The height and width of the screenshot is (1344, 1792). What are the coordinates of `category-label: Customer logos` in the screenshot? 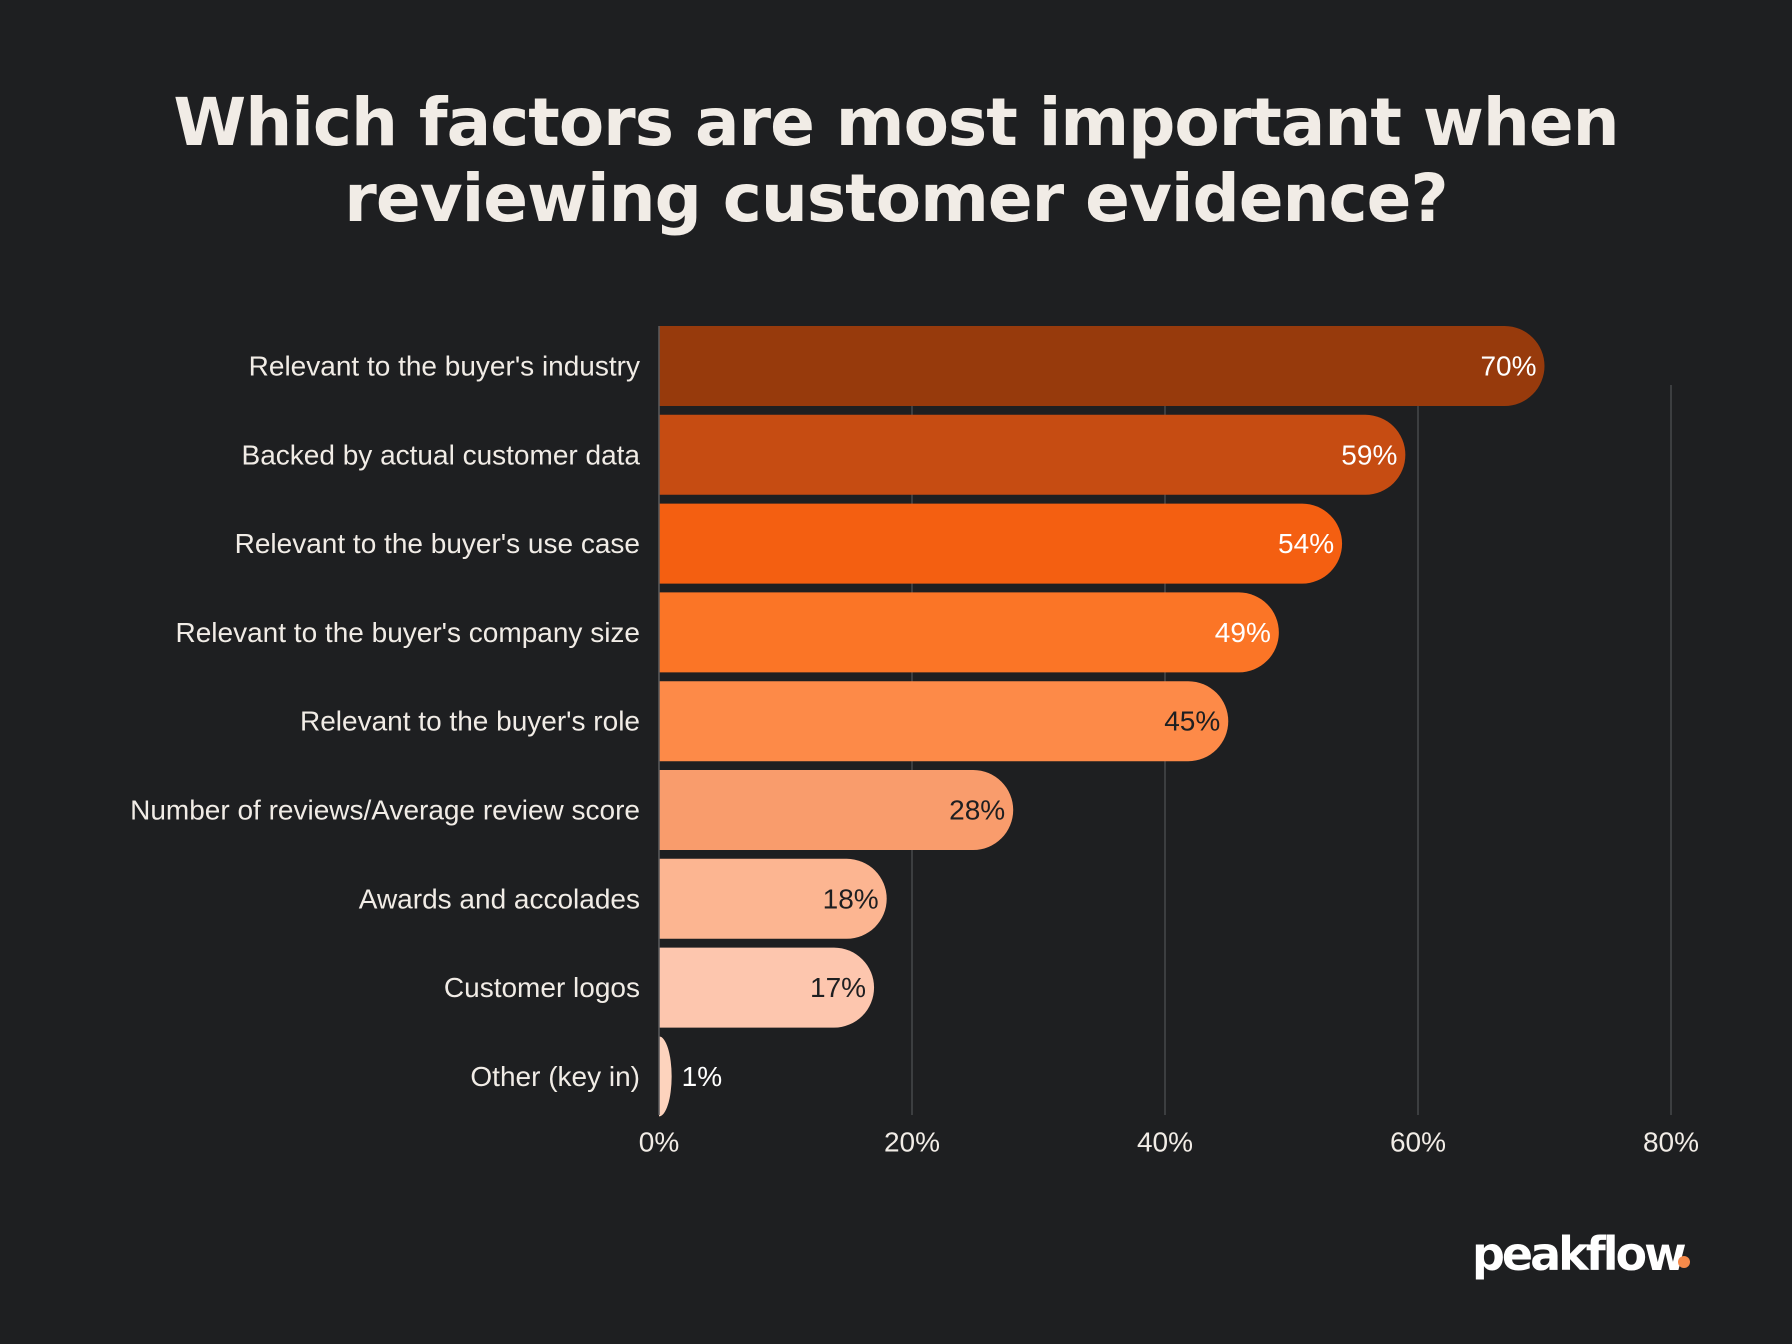 It's located at (542, 987).